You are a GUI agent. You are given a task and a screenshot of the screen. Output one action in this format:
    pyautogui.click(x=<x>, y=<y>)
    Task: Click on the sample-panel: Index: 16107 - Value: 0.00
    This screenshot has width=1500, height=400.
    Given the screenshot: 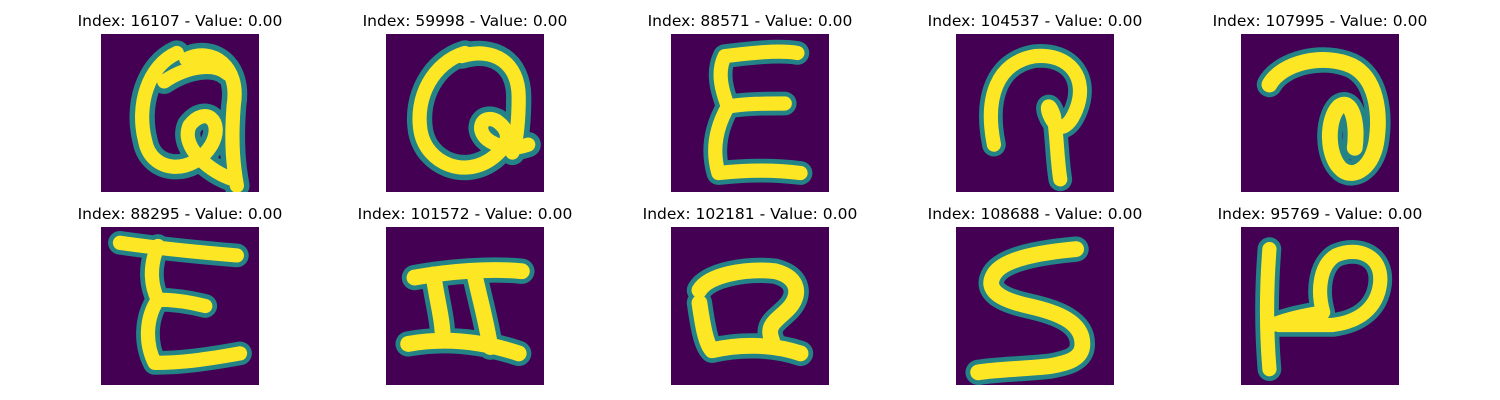 What is the action you would take?
    pyautogui.click(x=180, y=96)
    